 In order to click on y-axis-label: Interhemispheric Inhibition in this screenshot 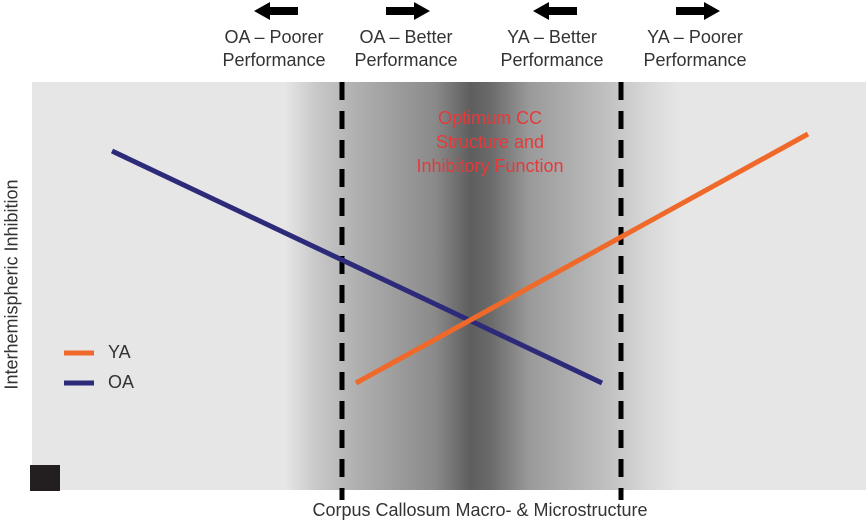, I will do `click(11, 284)`.